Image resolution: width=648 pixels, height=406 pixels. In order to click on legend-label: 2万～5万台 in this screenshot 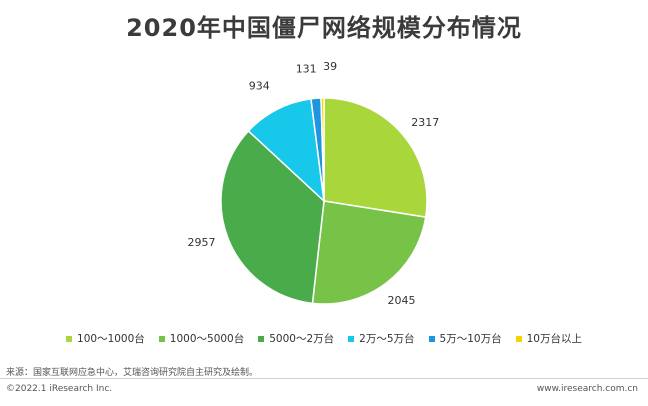, I will do `click(387, 339)`.